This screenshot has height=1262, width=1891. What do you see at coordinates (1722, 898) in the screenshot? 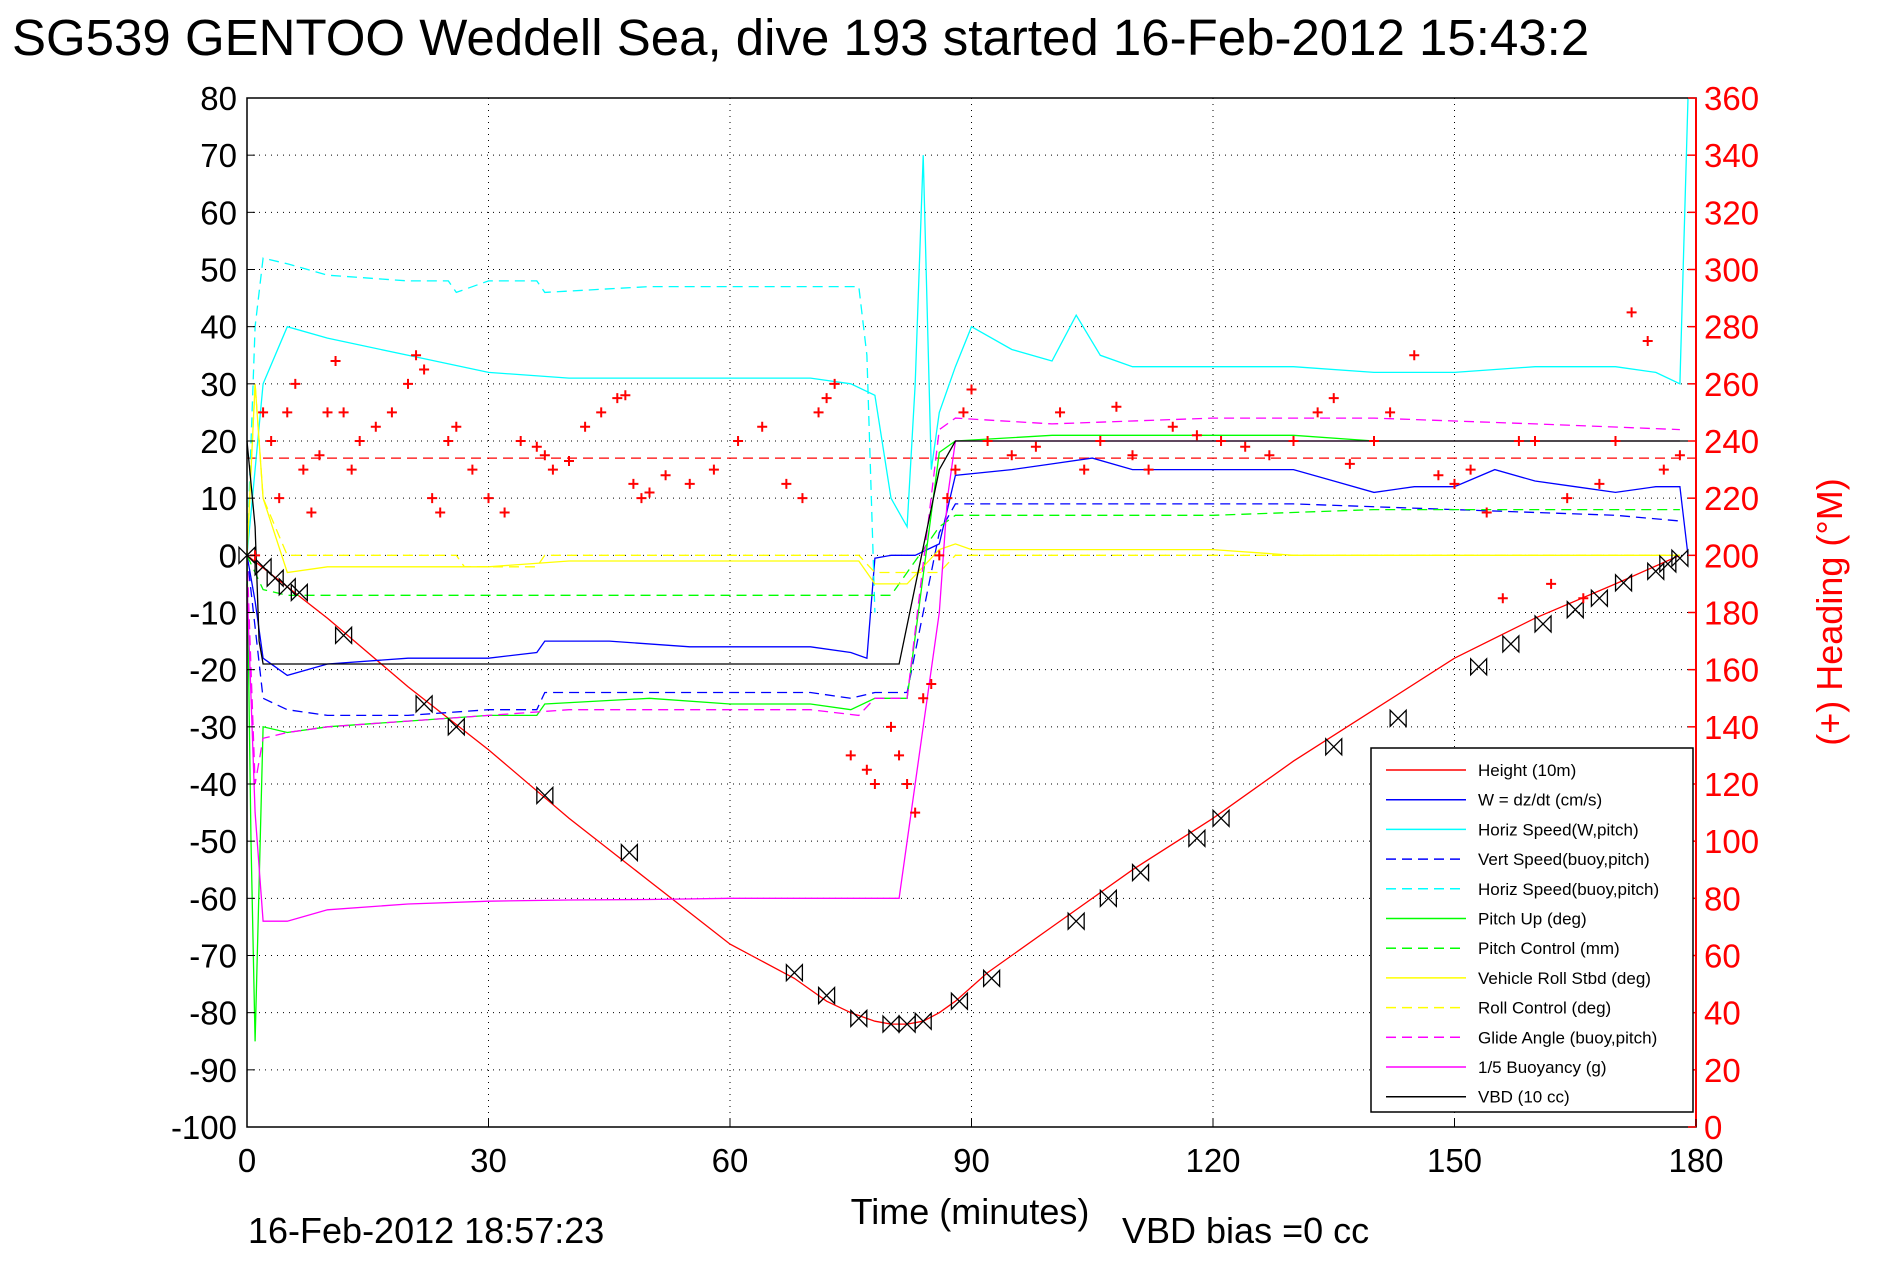
I see `right-tick-label: 80` at bounding box center [1722, 898].